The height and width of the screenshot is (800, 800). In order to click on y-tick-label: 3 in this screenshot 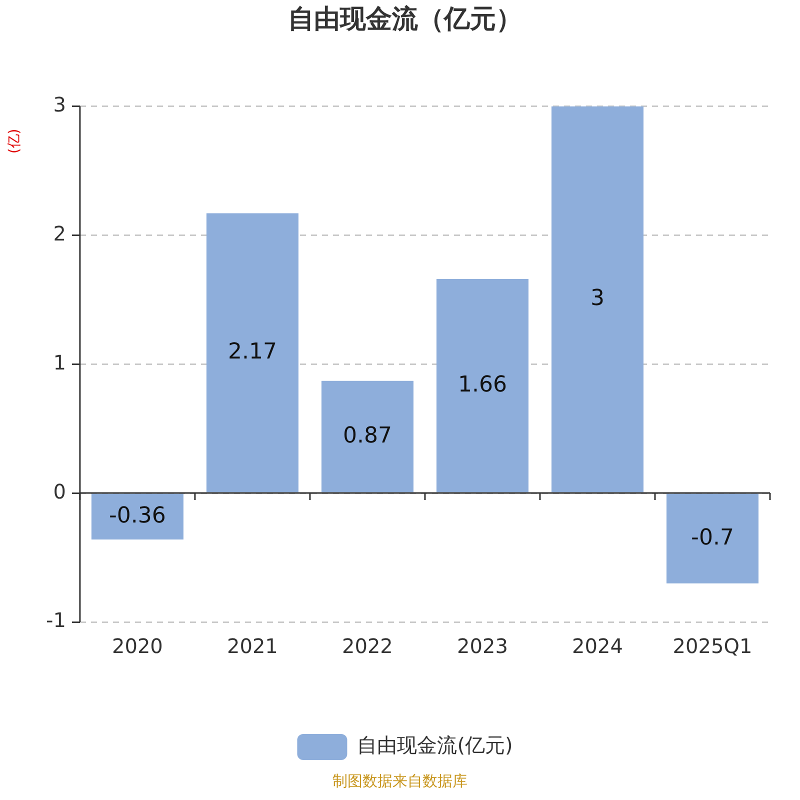, I will do `click(59, 104)`.